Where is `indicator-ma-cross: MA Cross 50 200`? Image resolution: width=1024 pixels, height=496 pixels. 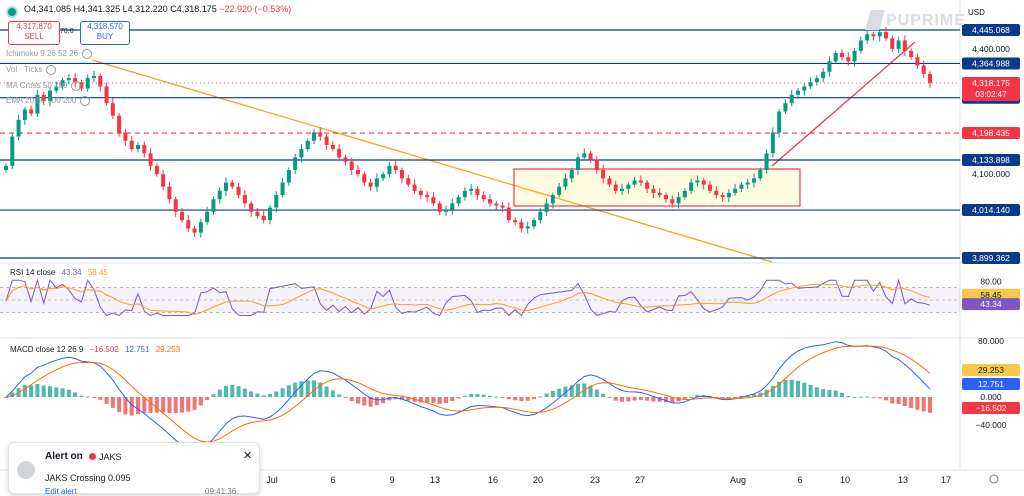 indicator-ma-cross: MA Cross 50 200 is located at coordinates (44, 86).